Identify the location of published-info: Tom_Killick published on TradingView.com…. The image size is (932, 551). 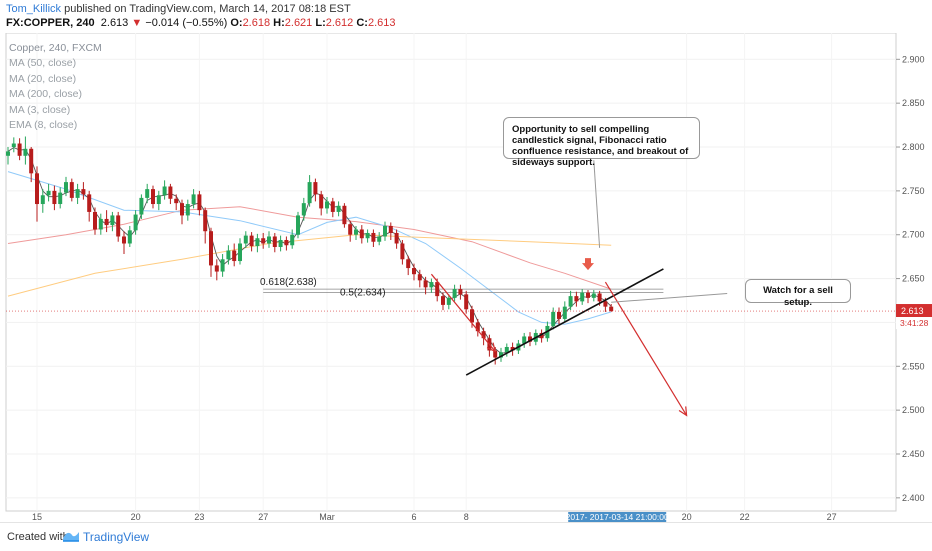
(178, 9).